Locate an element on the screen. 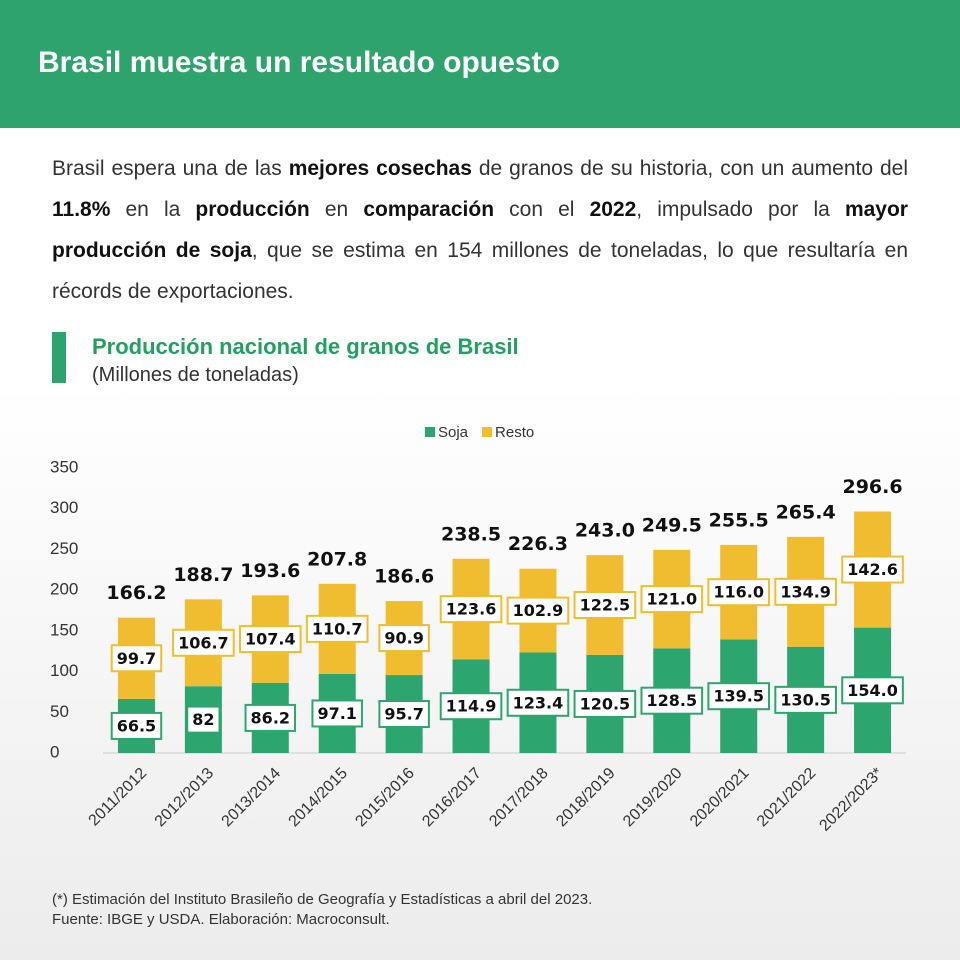  data-label: 154.0 is located at coordinates (872, 690).